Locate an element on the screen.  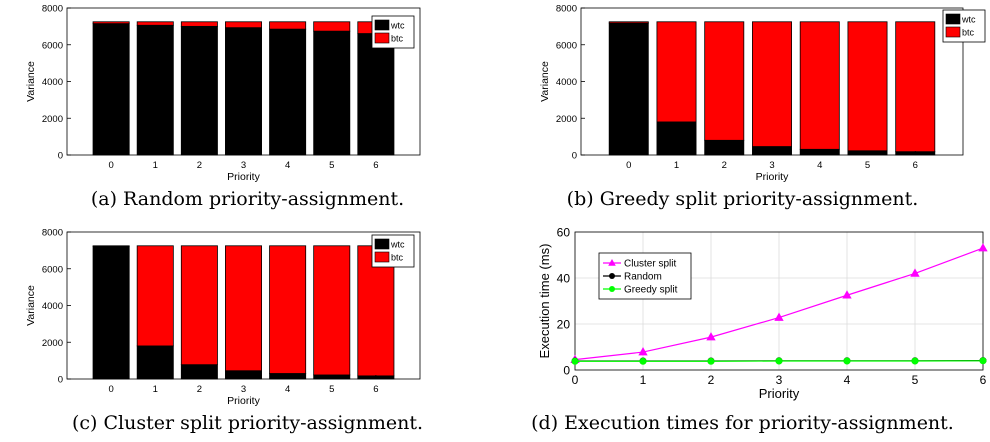
legend-marker-cluster-split is located at coordinates (612, 262).